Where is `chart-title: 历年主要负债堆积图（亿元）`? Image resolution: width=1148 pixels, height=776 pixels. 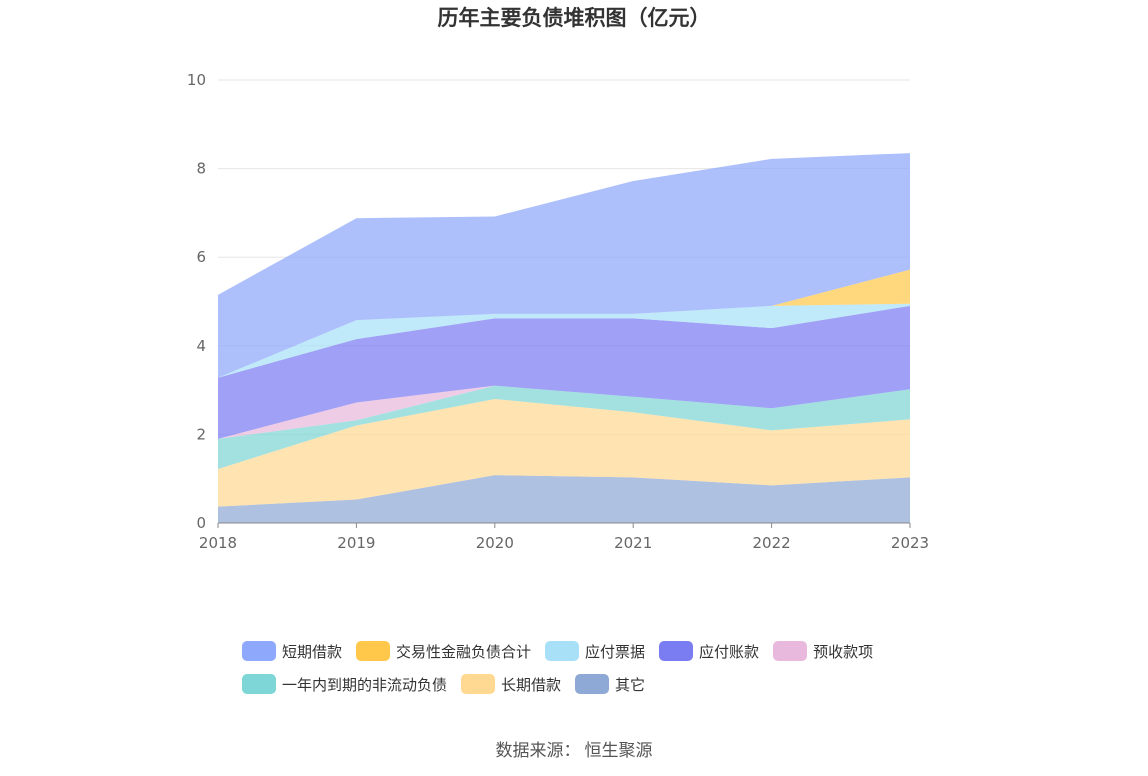 chart-title: 历年主要负债堆积图（亿元） is located at coordinates (574, 18).